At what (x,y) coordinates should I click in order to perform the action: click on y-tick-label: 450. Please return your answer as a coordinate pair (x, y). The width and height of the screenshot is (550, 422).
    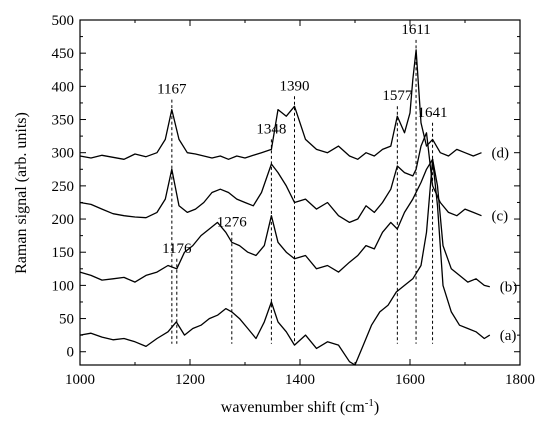
    Looking at the image, I should click on (63, 54).